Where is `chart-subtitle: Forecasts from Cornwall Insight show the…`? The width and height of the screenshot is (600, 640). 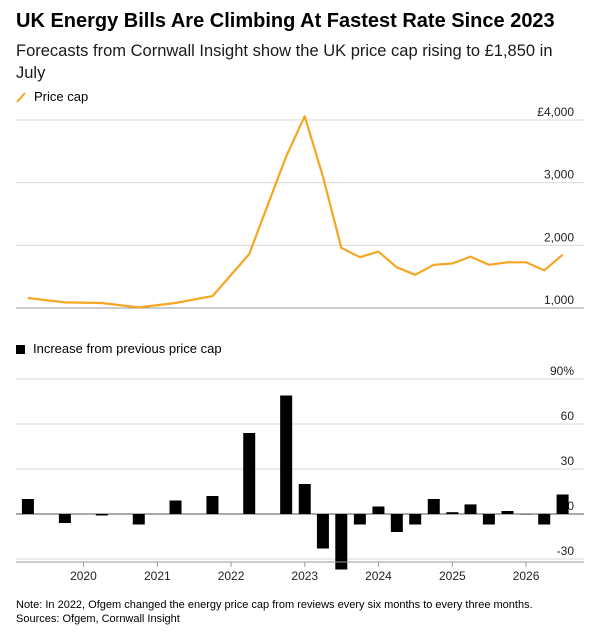
chart-subtitle: Forecasts from Cornwall Insight show the… is located at coordinates (284, 62).